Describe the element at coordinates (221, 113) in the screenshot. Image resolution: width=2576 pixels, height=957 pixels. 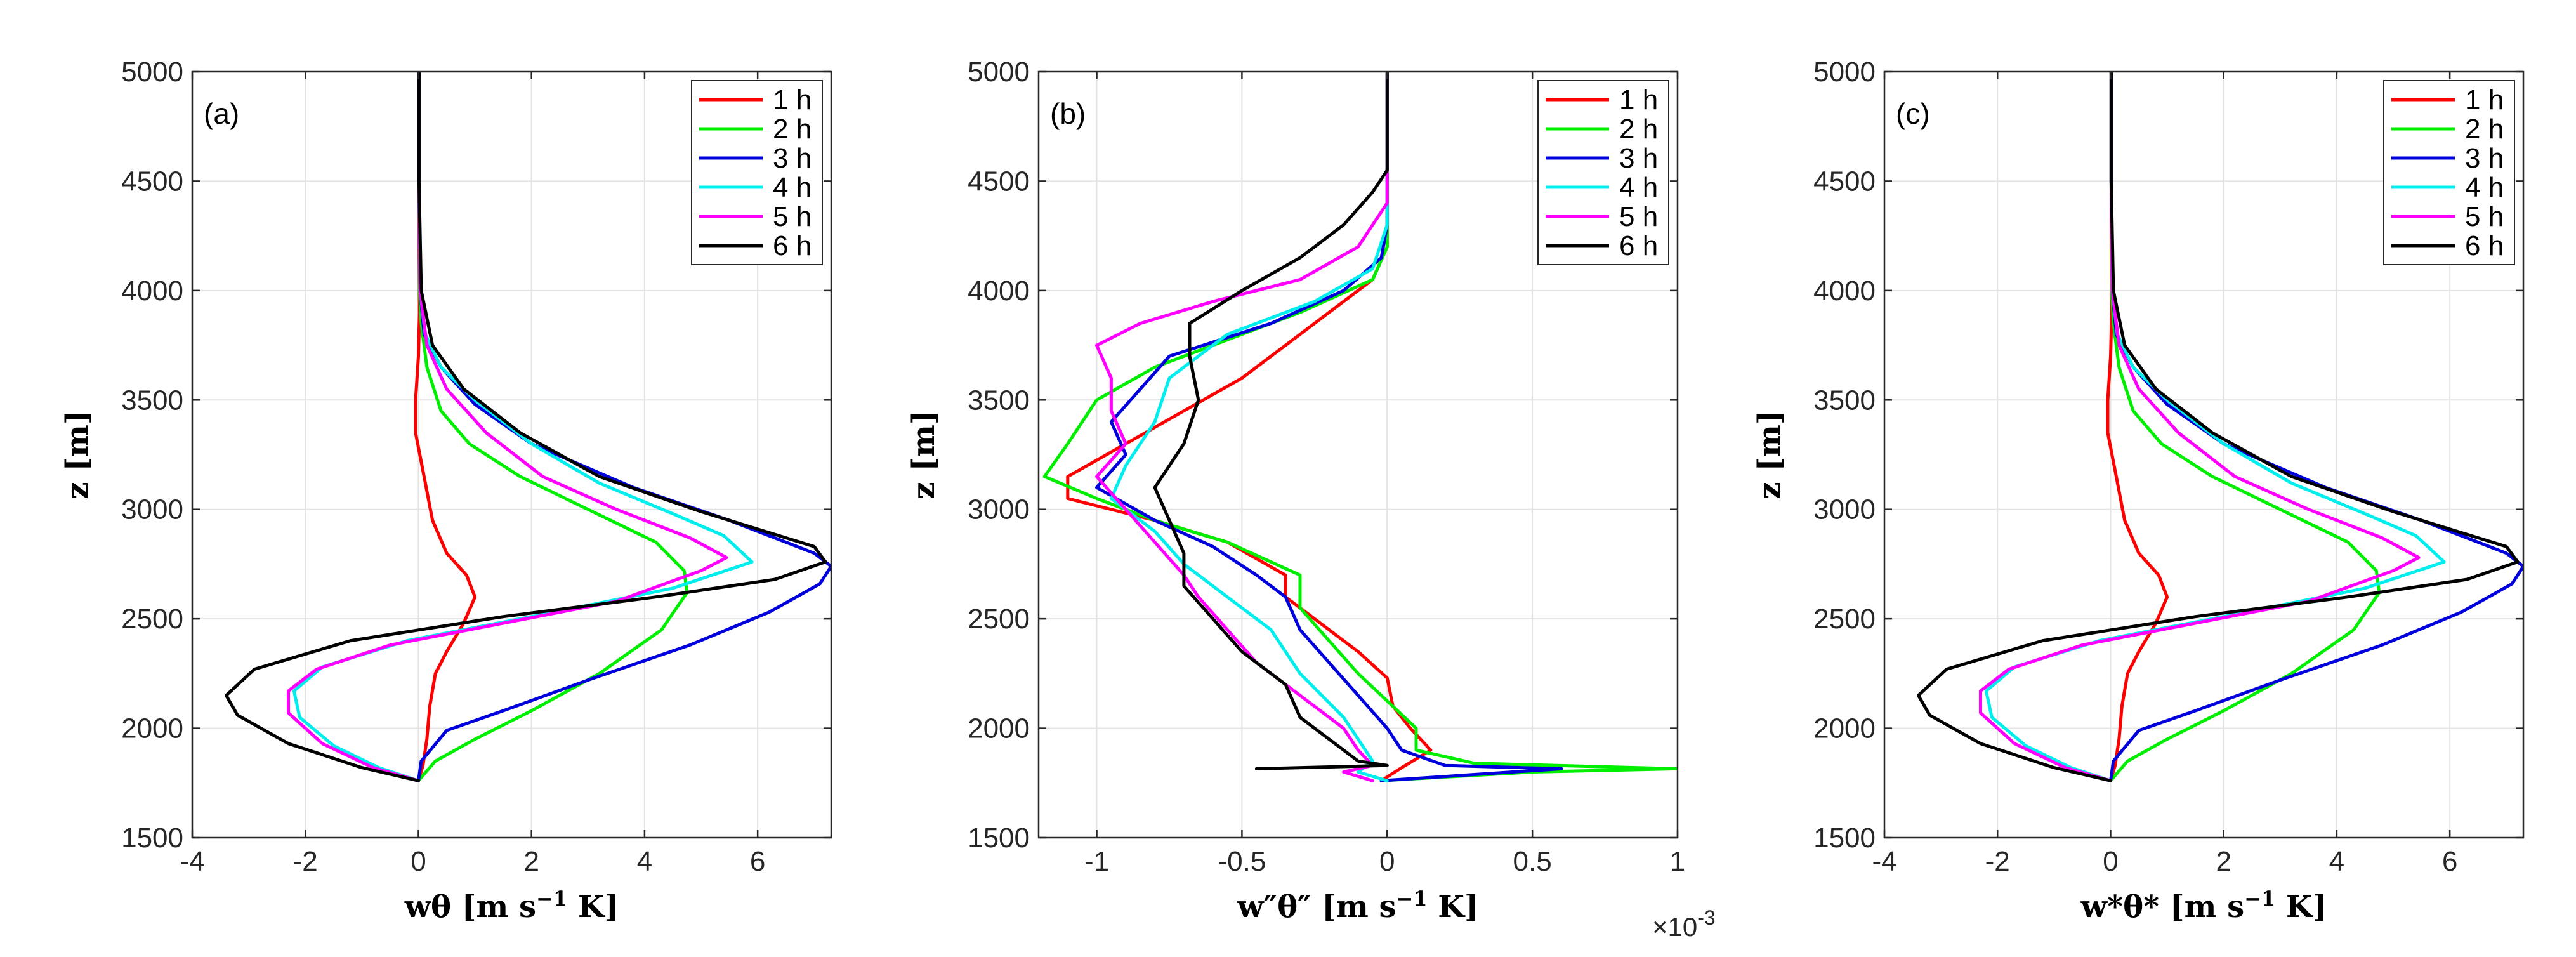
I see `panel-label: (a)` at that location.